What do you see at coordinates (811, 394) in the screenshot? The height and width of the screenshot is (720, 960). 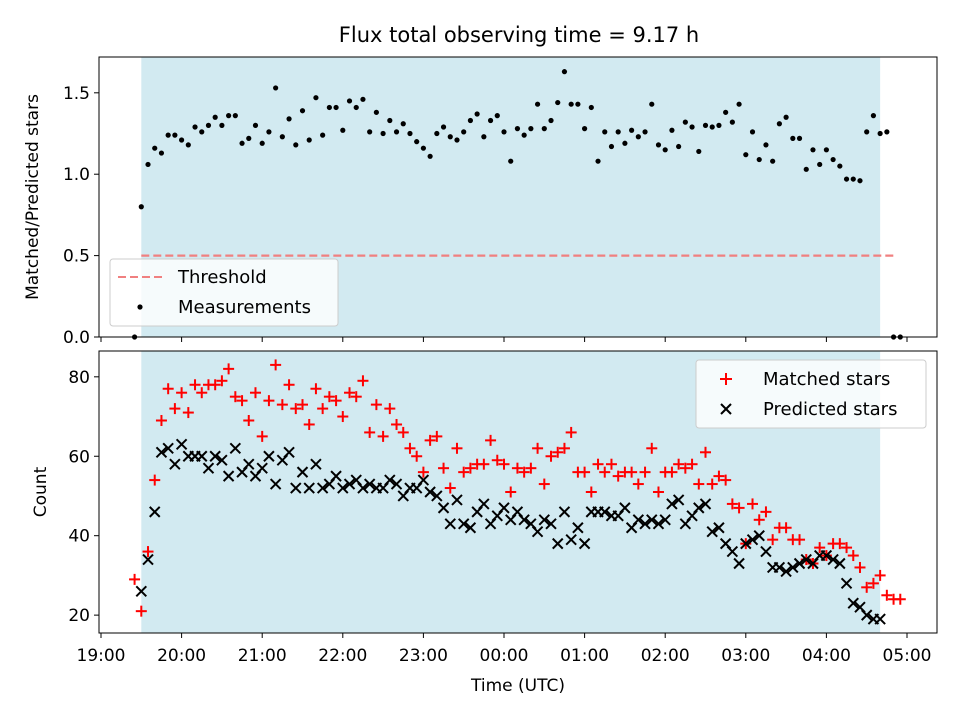 I see `bottom-legend: Matched stars Predicted stars` at bounding box center [811, 394].